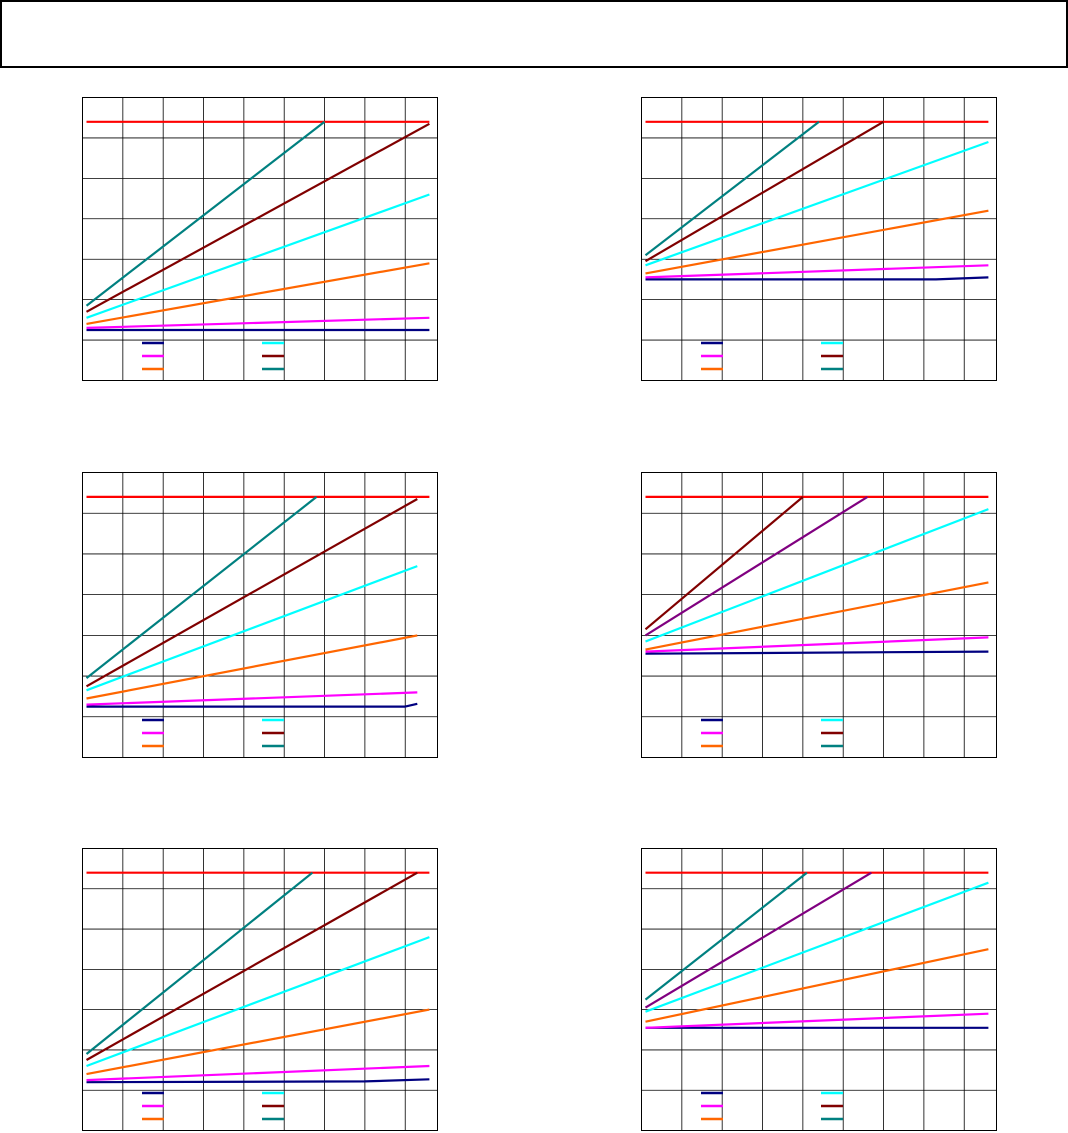  I want to click on chart-6-svg, so click(819, 989).